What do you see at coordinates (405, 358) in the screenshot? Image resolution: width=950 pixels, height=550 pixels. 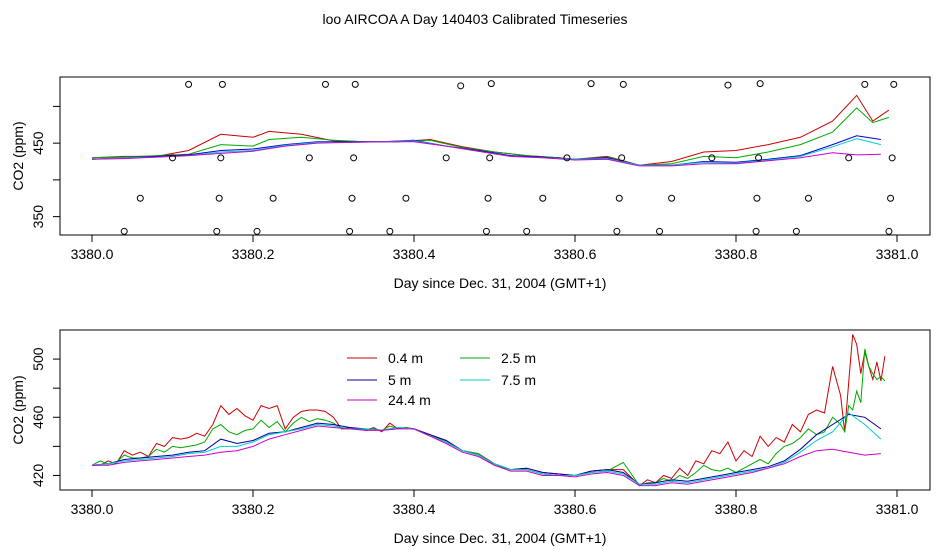 I see `legend-label: 0.4 m` at bounding box center [405, 358].